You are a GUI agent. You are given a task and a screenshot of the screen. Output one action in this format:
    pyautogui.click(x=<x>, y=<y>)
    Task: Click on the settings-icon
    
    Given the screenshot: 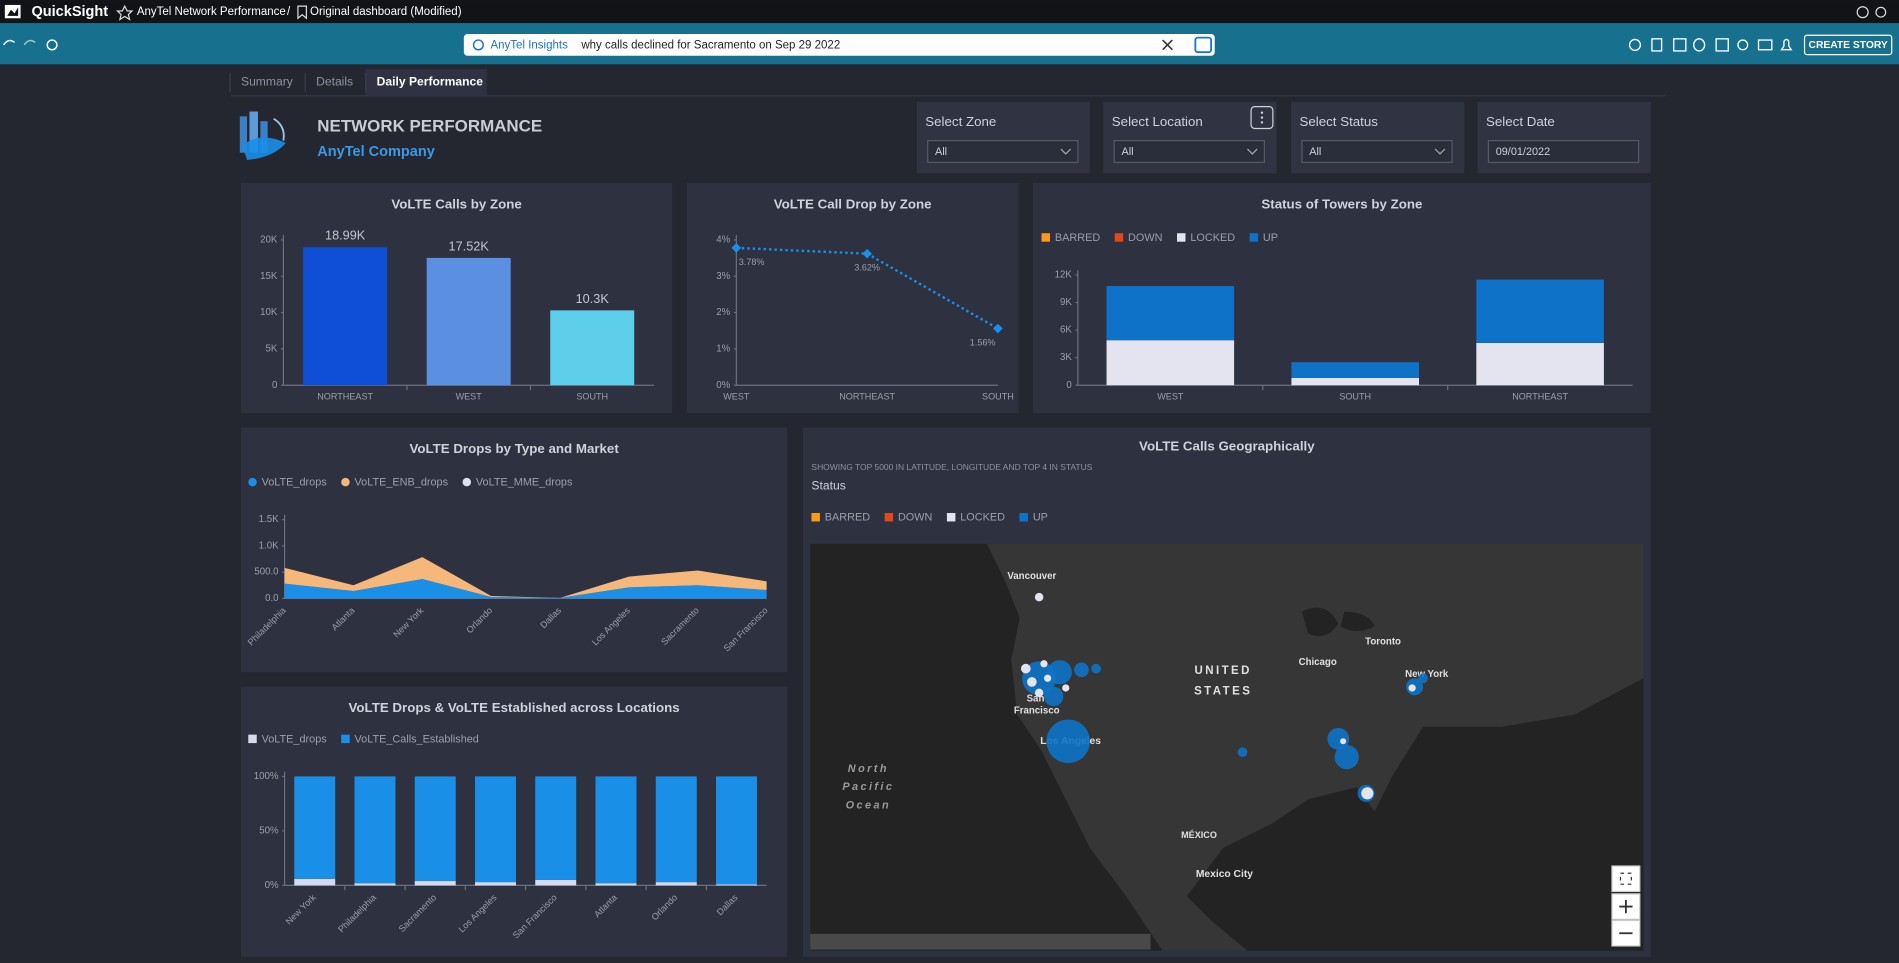 What is the action you would take?
    pyautogui.click(x=1881, y=12)
    